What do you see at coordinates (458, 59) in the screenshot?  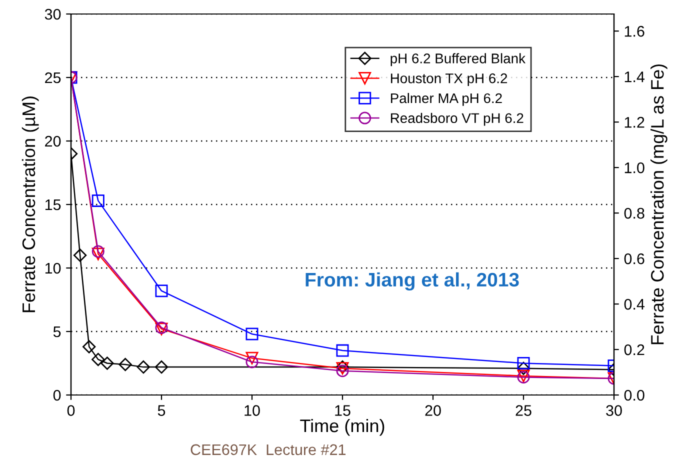 I see `legend-label: pH 6.2 Buffered Blank` at bounding box center [458, 59].